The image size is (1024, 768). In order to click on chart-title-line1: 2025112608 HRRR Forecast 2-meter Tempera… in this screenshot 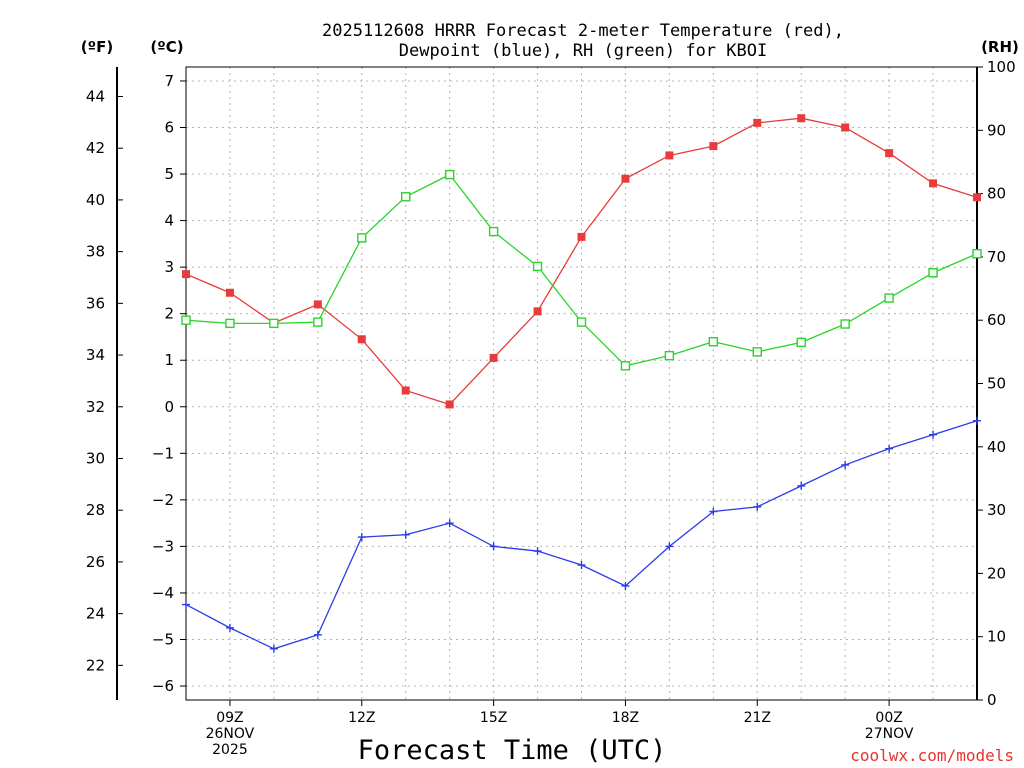, I will do `click(583, 31)`.